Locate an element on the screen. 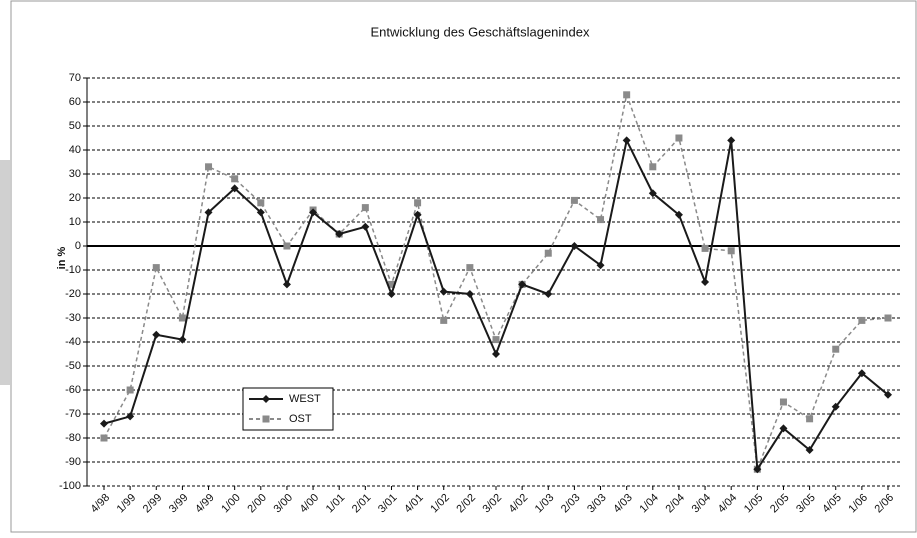 This screenshot has height=538, width=917. y-tick-label: -20 is located at coordinates (73, 294).